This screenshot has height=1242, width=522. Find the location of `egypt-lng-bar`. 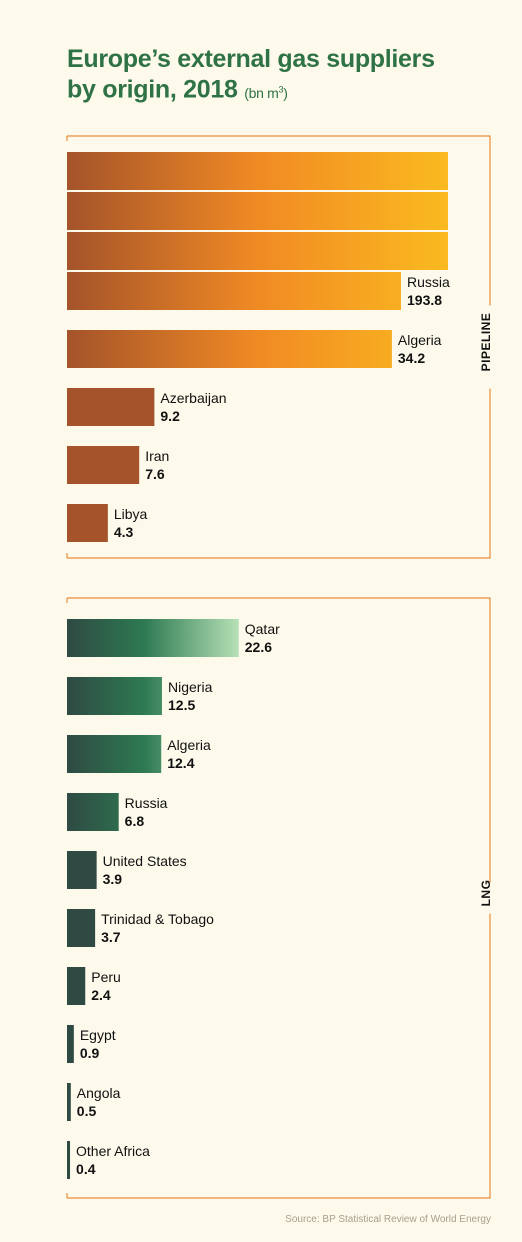

egypt-lng-bar is located at coordinates (70, 1044).